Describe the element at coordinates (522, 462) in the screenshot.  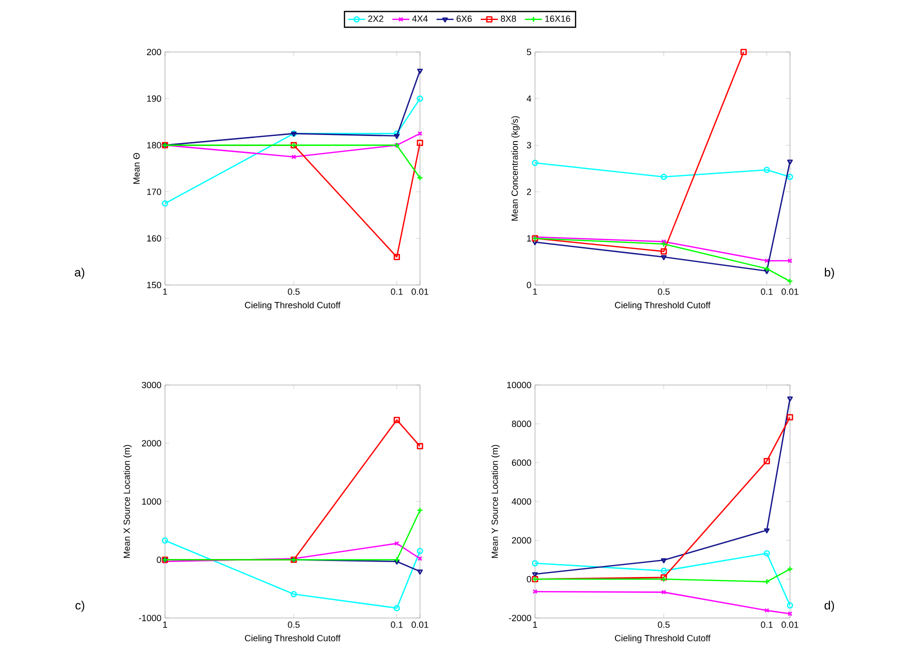
I see `y-tick-label: 6000` at that location.